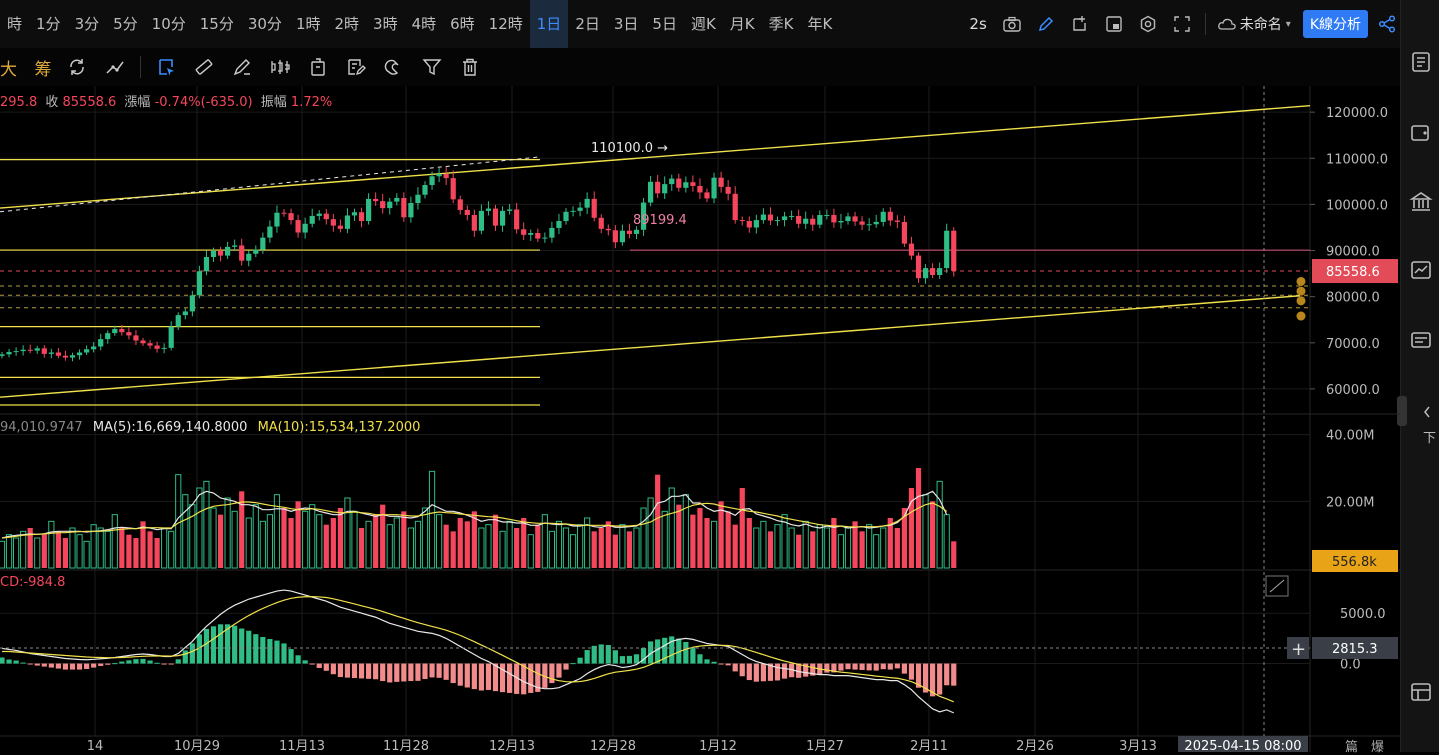 Image resolution: width=1439 pixels, height=755 pixels. What do you see at coordinates (43, 69) in the screenshot?
I see `drawbar-label-2: 筹` at bounding box center [43, 69].